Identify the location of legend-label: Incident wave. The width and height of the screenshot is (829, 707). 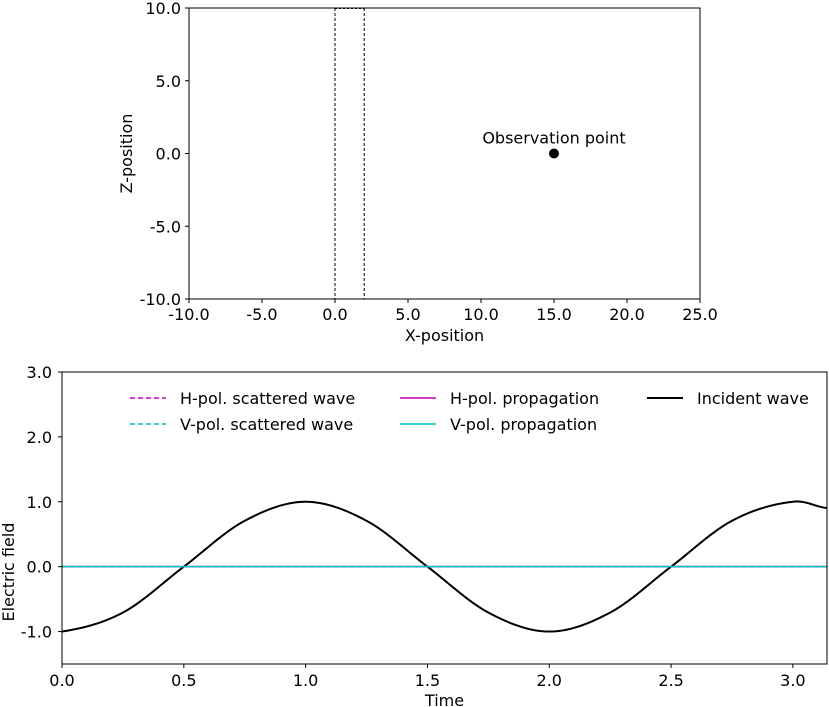
(753, 398).